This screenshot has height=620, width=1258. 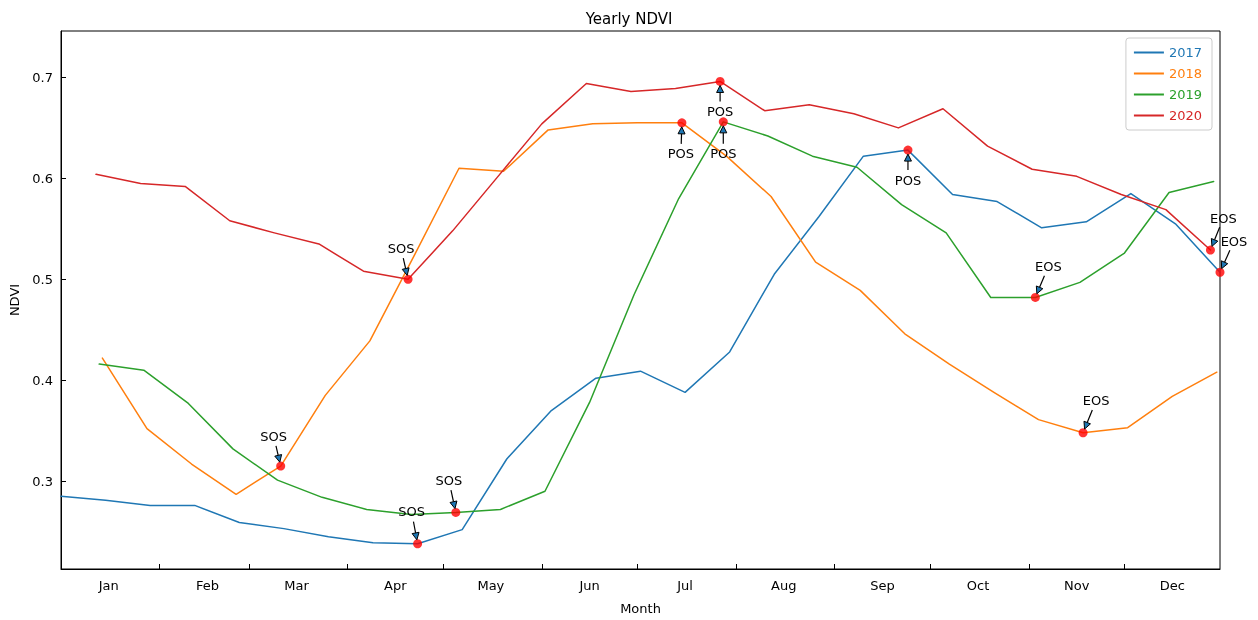 What do you see at coordinates (42, 77) in the screenshot?
I see `y-tick-label: 0.7` at bounding box center [42, 77].